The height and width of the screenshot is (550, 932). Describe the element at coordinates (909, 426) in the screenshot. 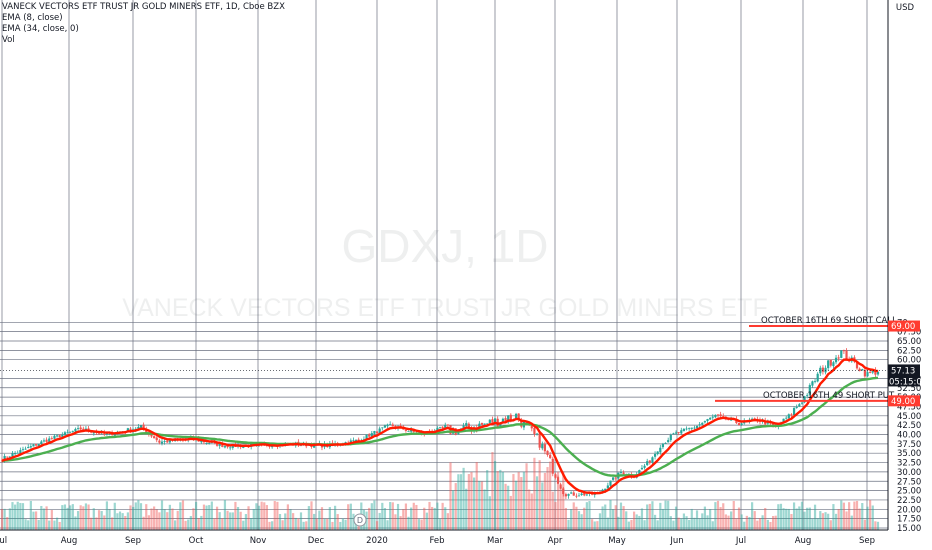

I see `y-tick-label: 42.50` at that location.